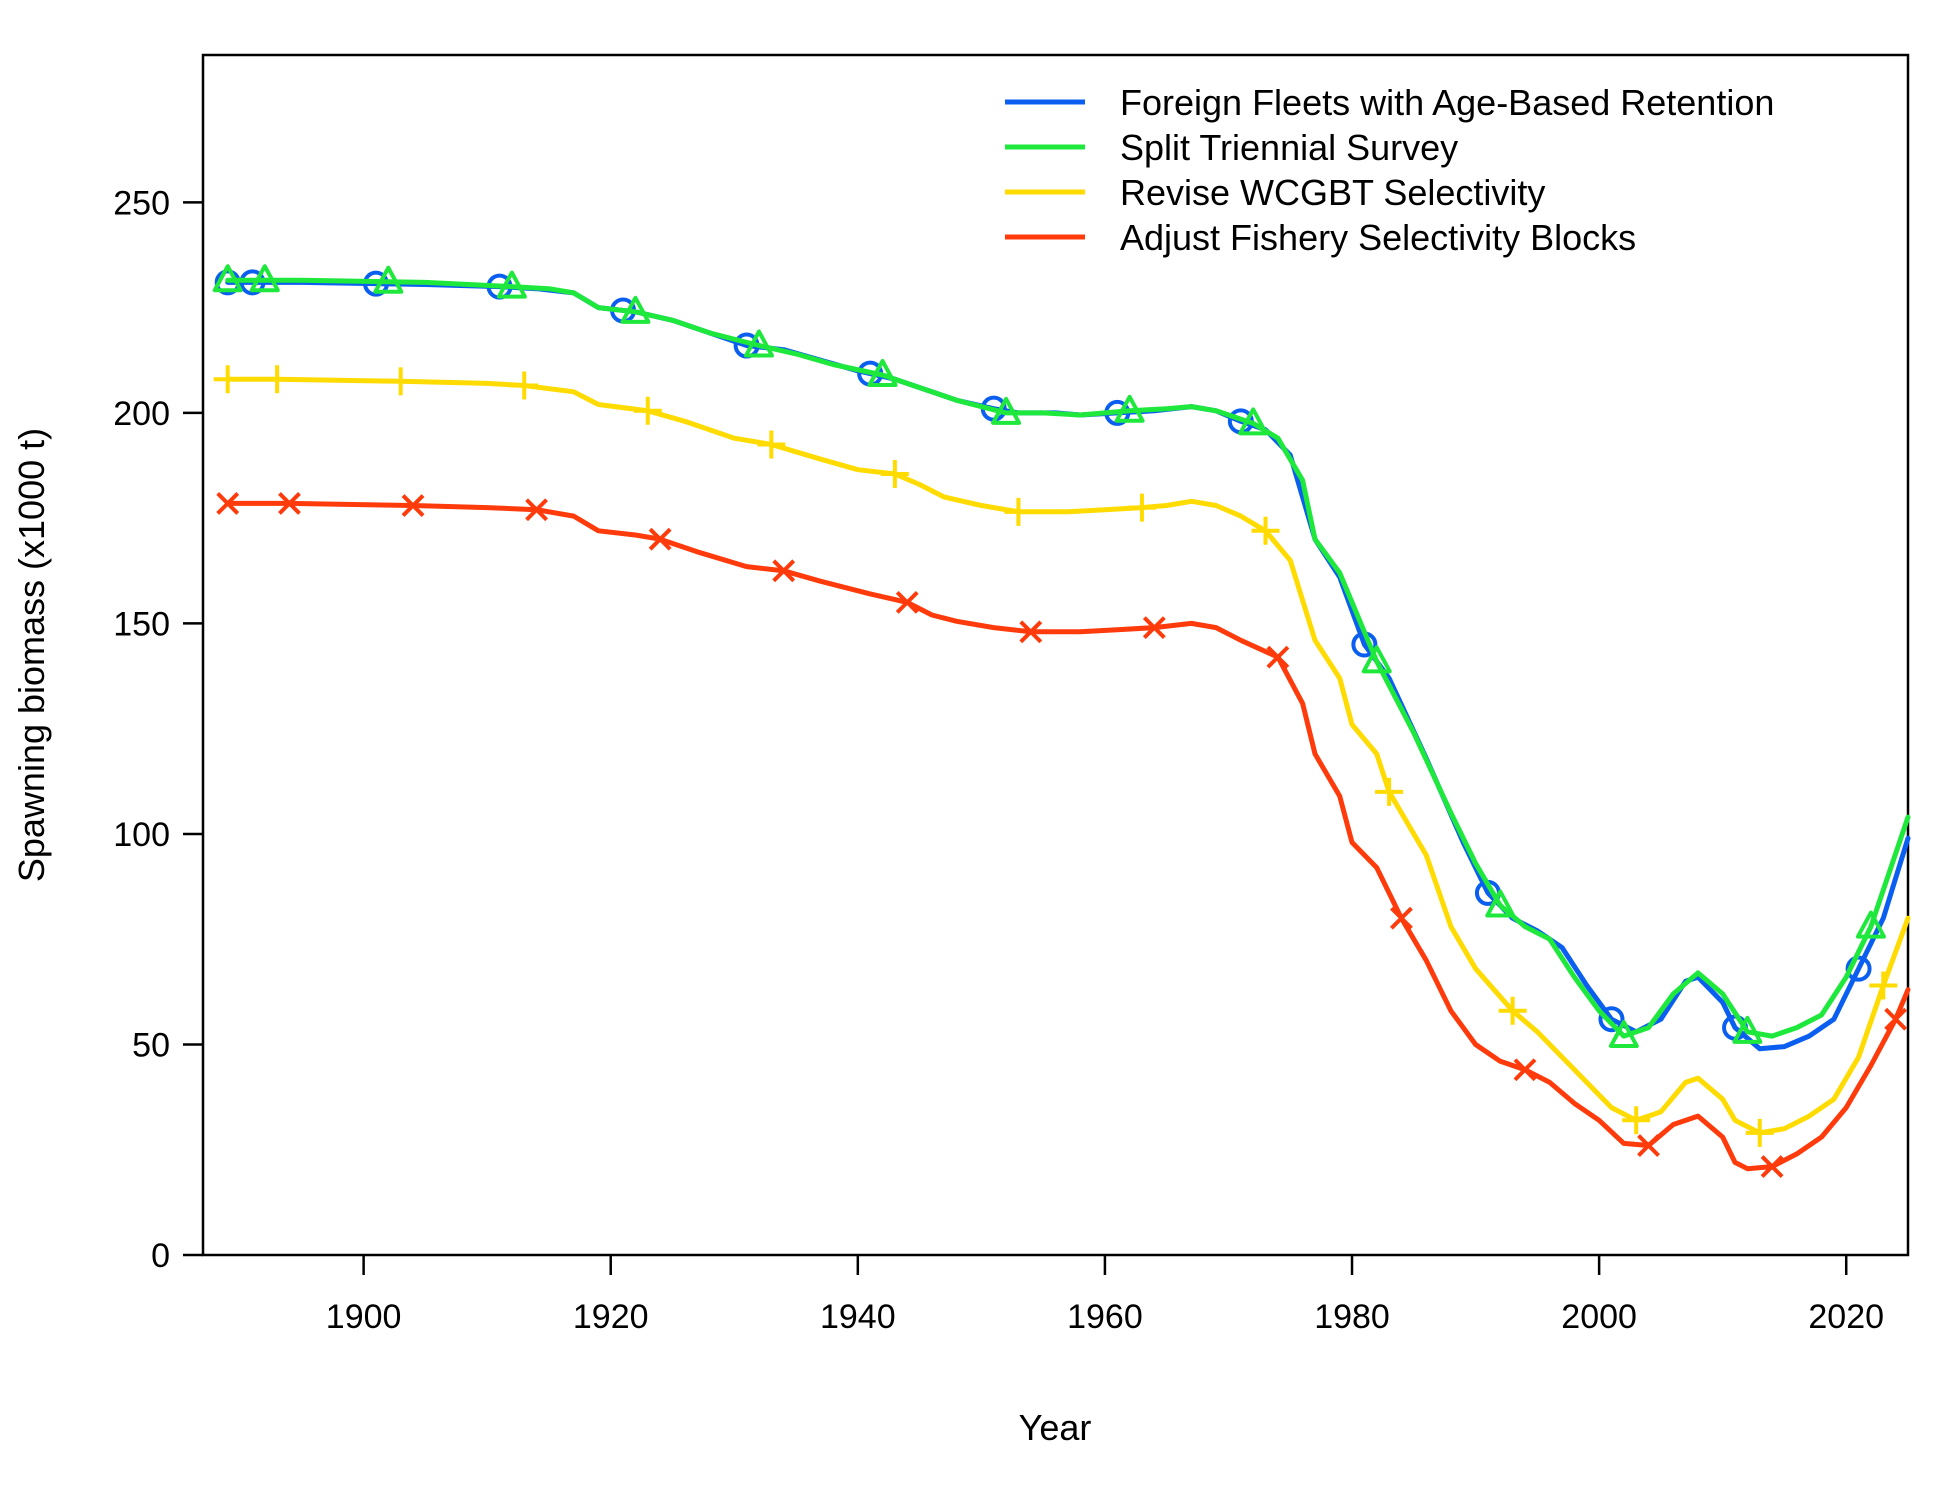 This screenshot has height=1500, width=1950. What do you see at coordinates (1378, 237) in the screenshot?
I see `legend-label: Adjust Fishery Selectivity Blocks` at bounding box center [1378, 237].